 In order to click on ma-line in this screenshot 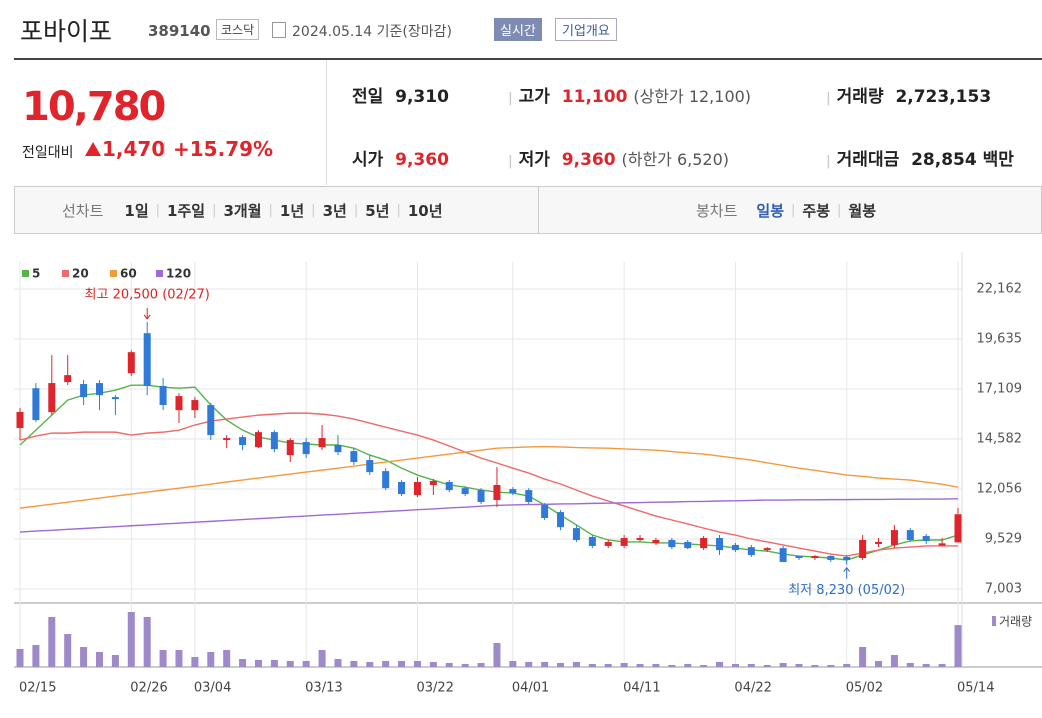, I will do `click(489, 477)`.